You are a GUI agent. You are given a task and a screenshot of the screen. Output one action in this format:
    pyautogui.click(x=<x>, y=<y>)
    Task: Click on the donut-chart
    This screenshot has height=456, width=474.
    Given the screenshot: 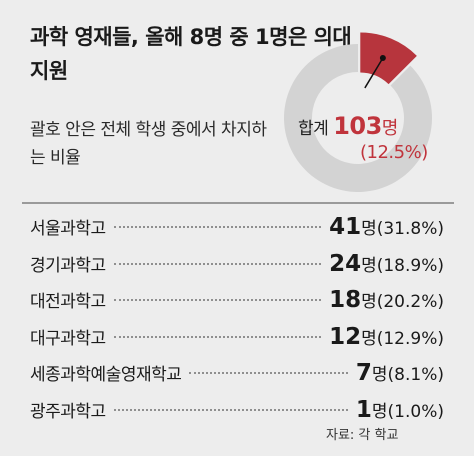 What is the action you would take?
    pyautogui.click(x=358, y=112)
    